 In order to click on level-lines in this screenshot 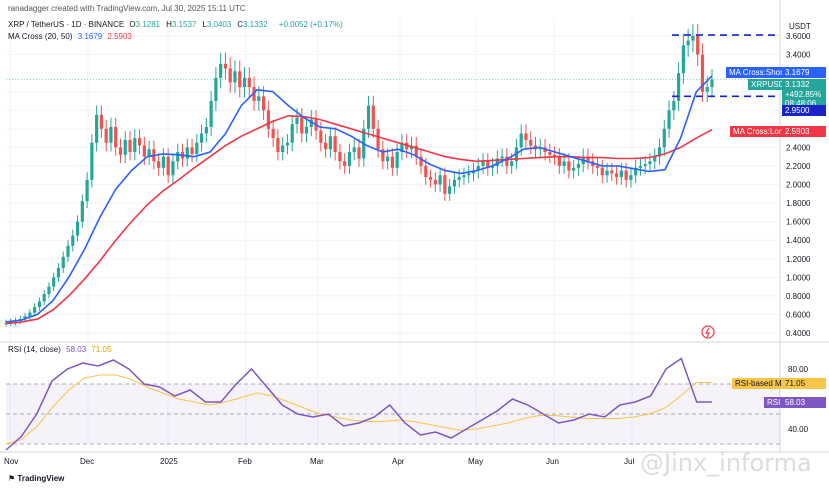, I will do `click(393, 66)`.